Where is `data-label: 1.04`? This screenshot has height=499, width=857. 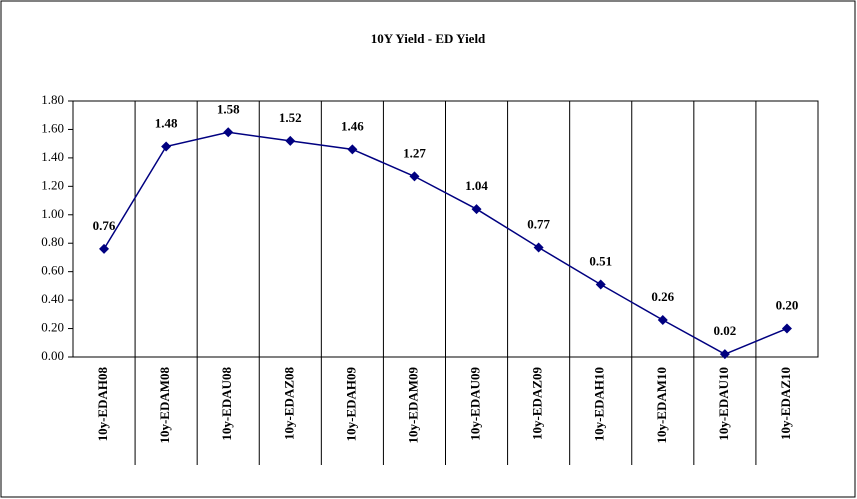
data-label: 1.04 is located at coordinates (476, 185).